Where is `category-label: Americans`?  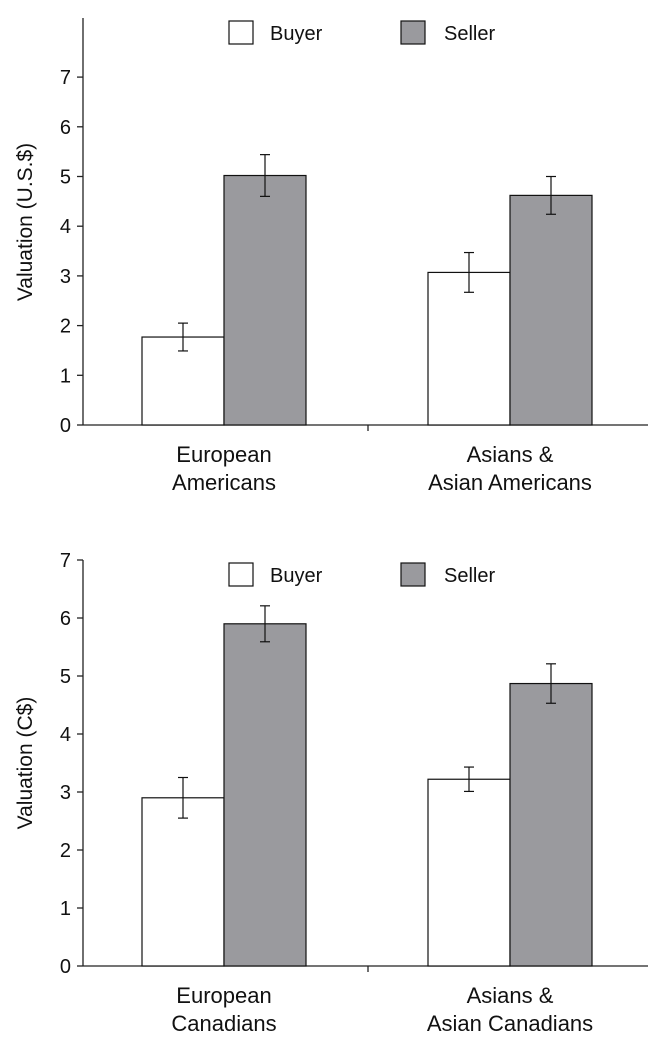 category-label: Americans is located at coordinates (224, 482).